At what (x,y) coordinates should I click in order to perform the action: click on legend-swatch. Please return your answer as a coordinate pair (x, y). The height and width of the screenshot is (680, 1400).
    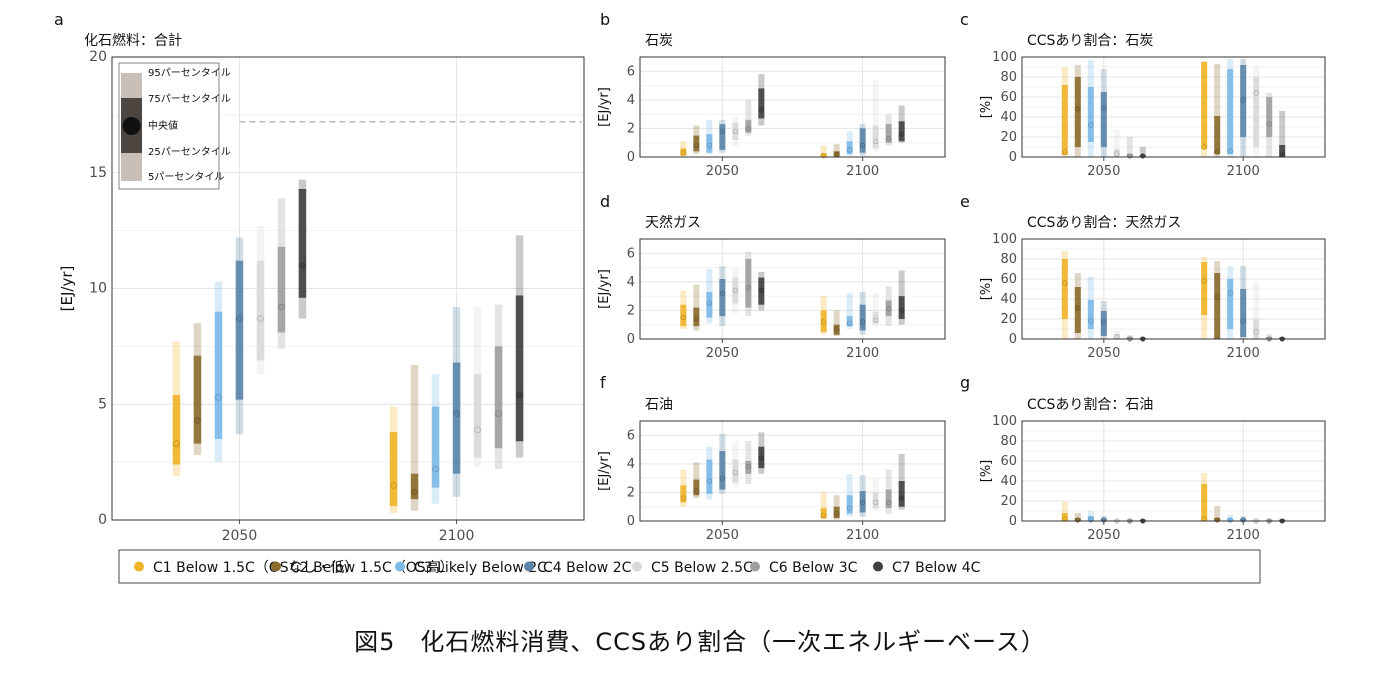
    Looking at the image, I should click on (878, 566).